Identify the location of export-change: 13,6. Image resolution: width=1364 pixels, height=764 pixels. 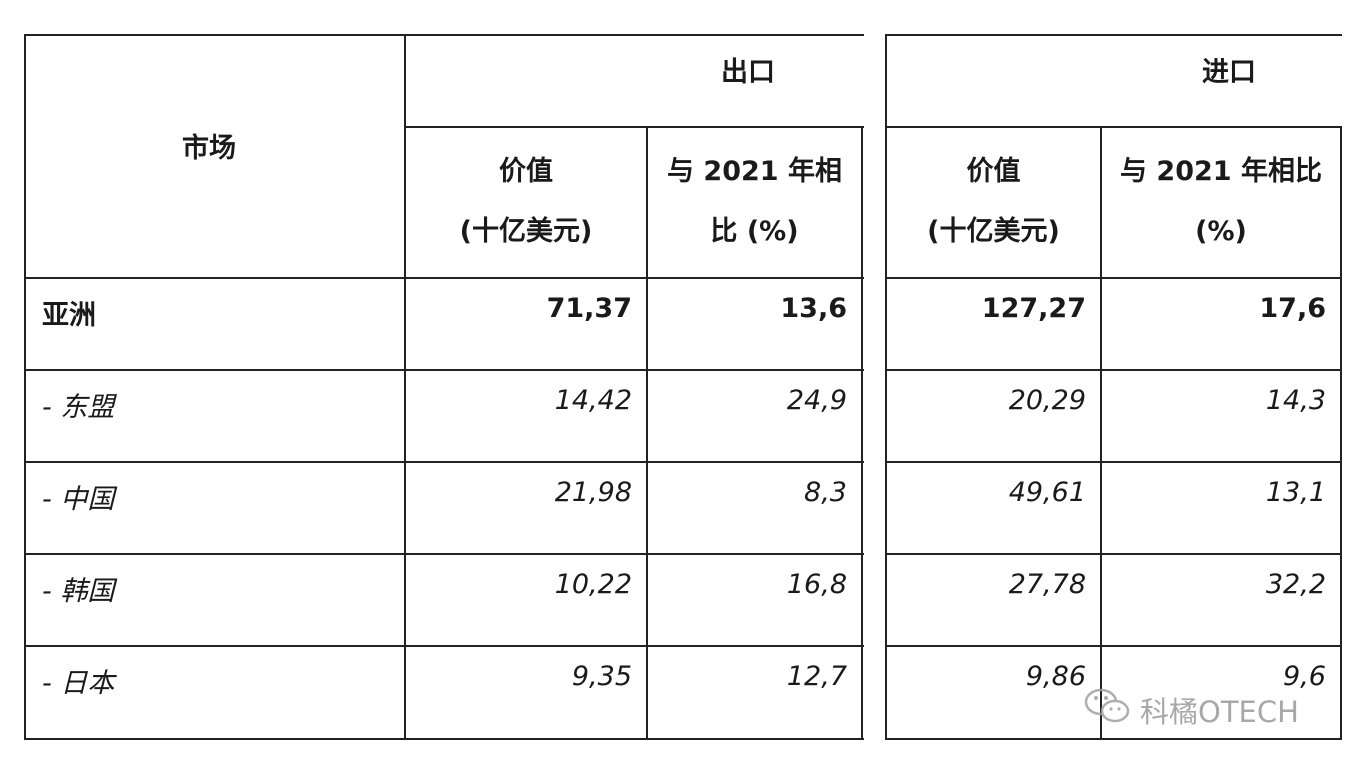
(813, 308).